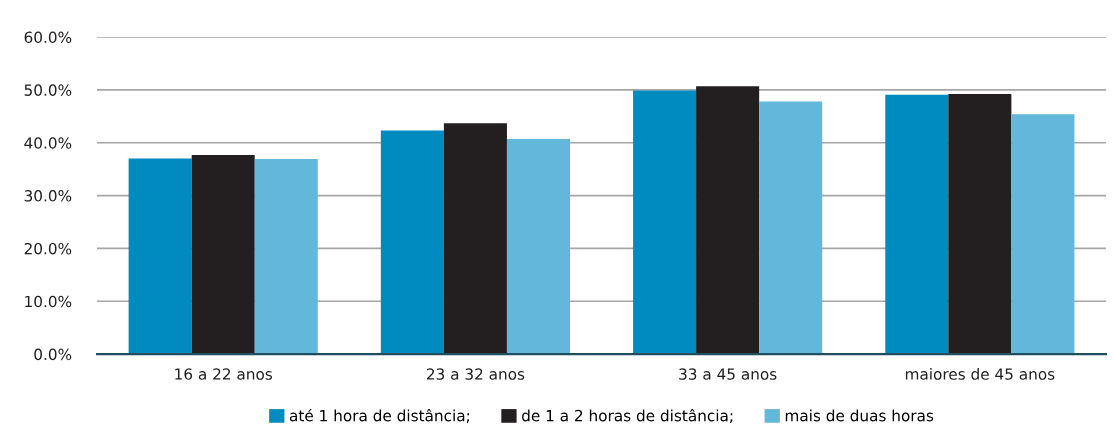  What do you see at coordinates (728, 374) in the screenshot?
I see `x-tick-label: 33 a 45 anos` at bounding box center [728, 374].